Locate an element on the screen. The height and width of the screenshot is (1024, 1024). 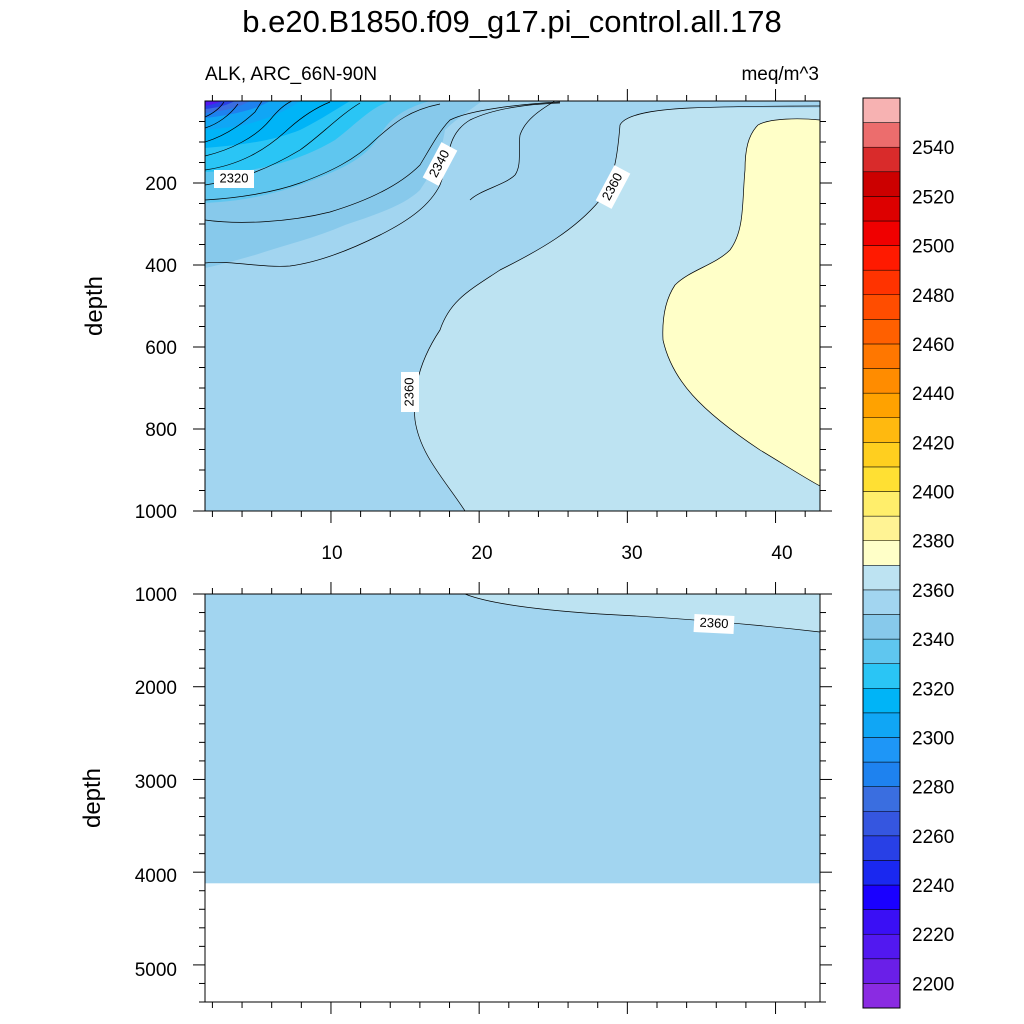
upper-ytick-label: 800 is located at coordinates (161, 430).